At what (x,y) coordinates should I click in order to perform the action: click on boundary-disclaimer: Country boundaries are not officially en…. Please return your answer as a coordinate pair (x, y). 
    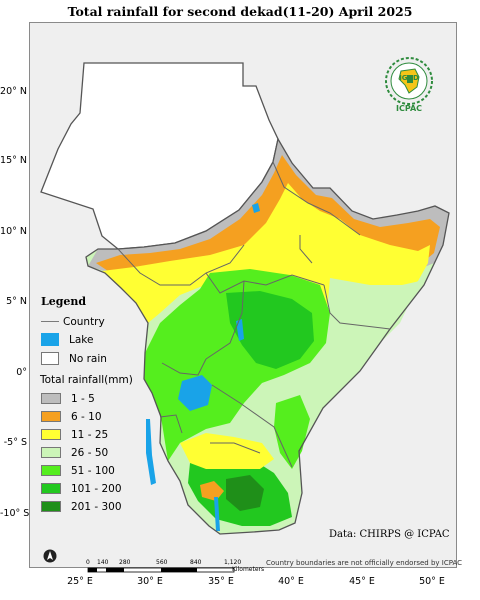
    Looking at the image, I should click on (364, 563).